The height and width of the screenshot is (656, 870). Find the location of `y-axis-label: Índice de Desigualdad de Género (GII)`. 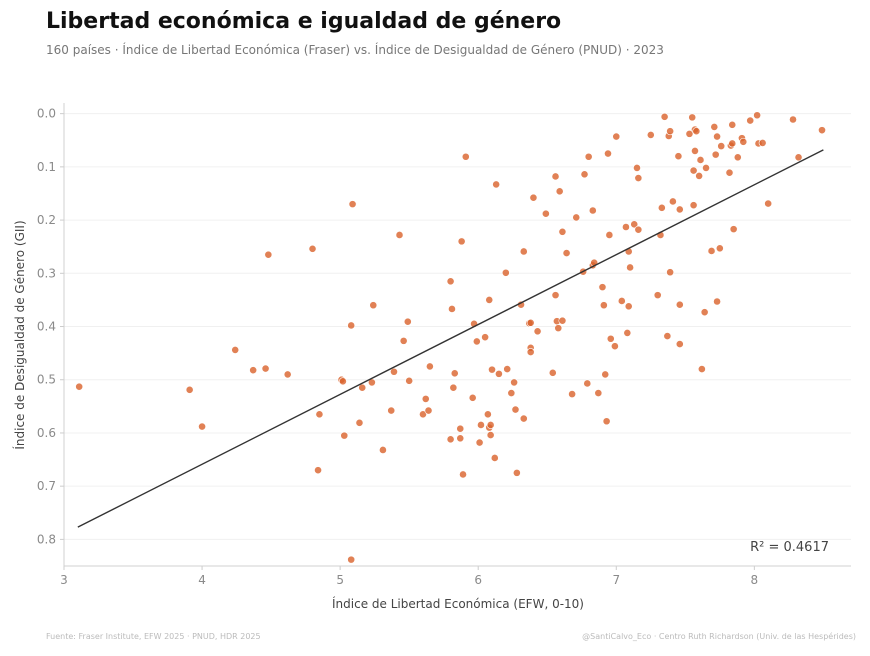

y-axis-label: Índice de Desigualdad de Género (GII) is located at coordinates (19, 334).